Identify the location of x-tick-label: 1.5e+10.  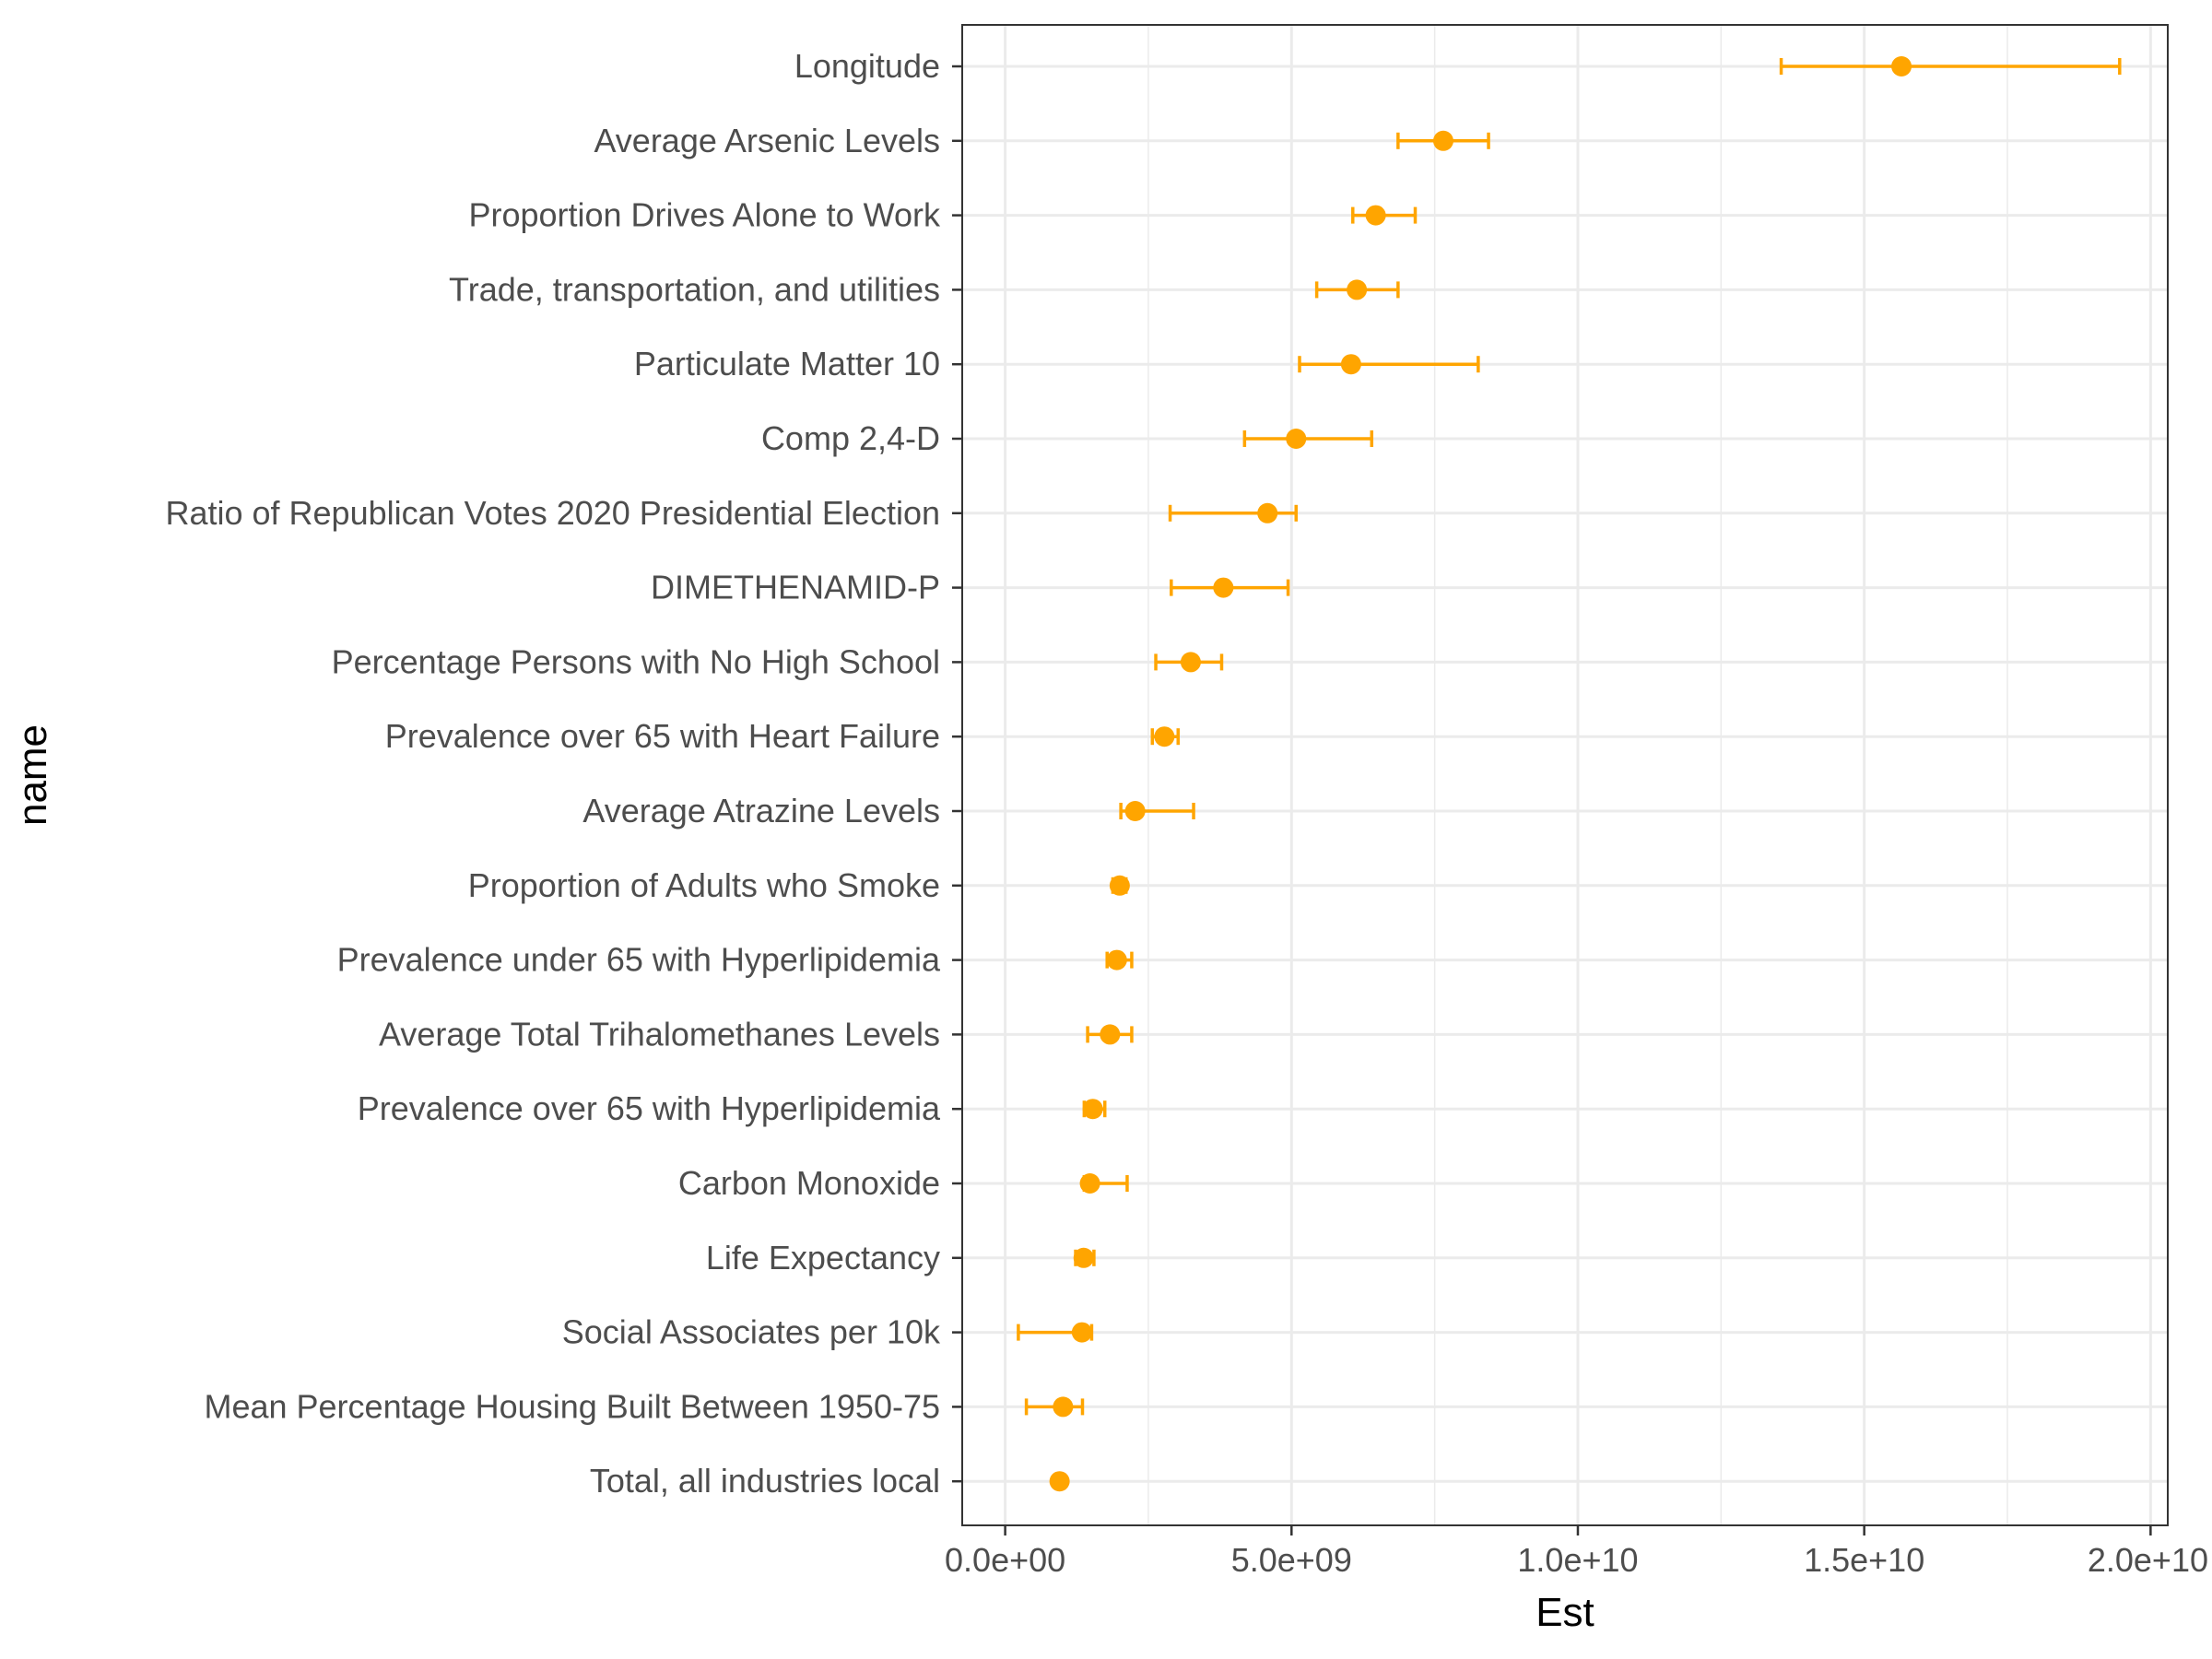
(1864, 1560).